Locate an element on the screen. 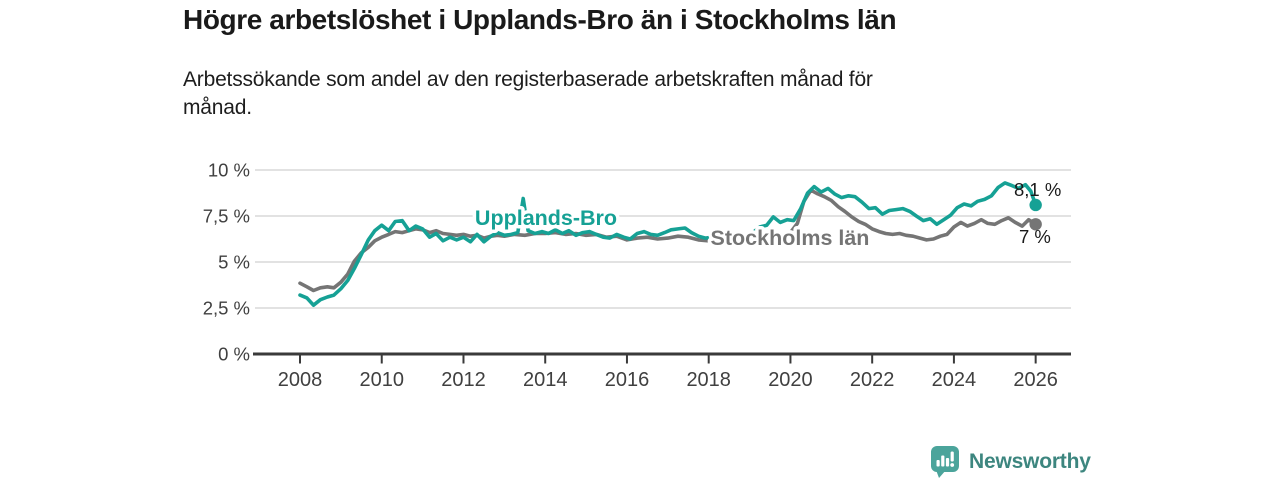 The image size is (1280, 480). subtitle-line-2: månad. is located at coordinates (217, 107).